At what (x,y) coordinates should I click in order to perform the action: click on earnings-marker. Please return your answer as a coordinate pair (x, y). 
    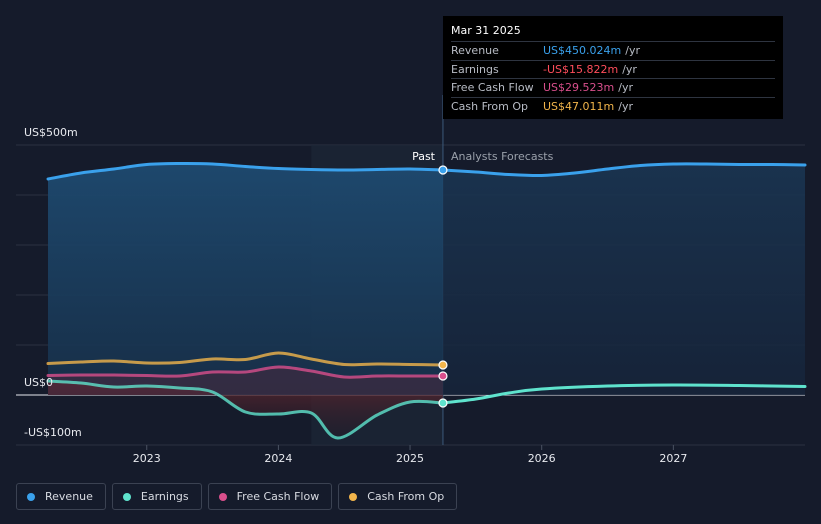
    Looking at the image, I should click on (443, 403).